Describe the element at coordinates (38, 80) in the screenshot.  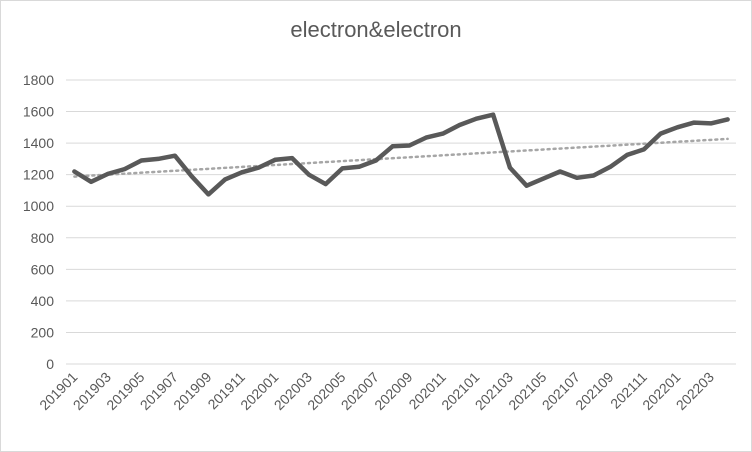
I see `y-tick-label: 1800` at that location.